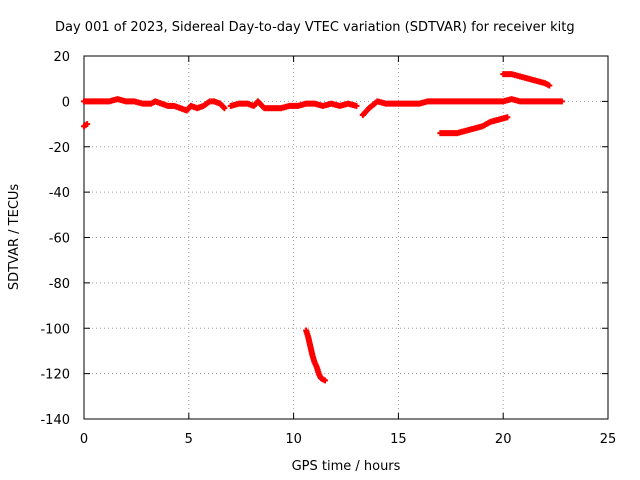 Image resolution: width=640 pixels, height=480 pixels. I want to click on x-axis-label: GPS time / hours, so click(346, 466).